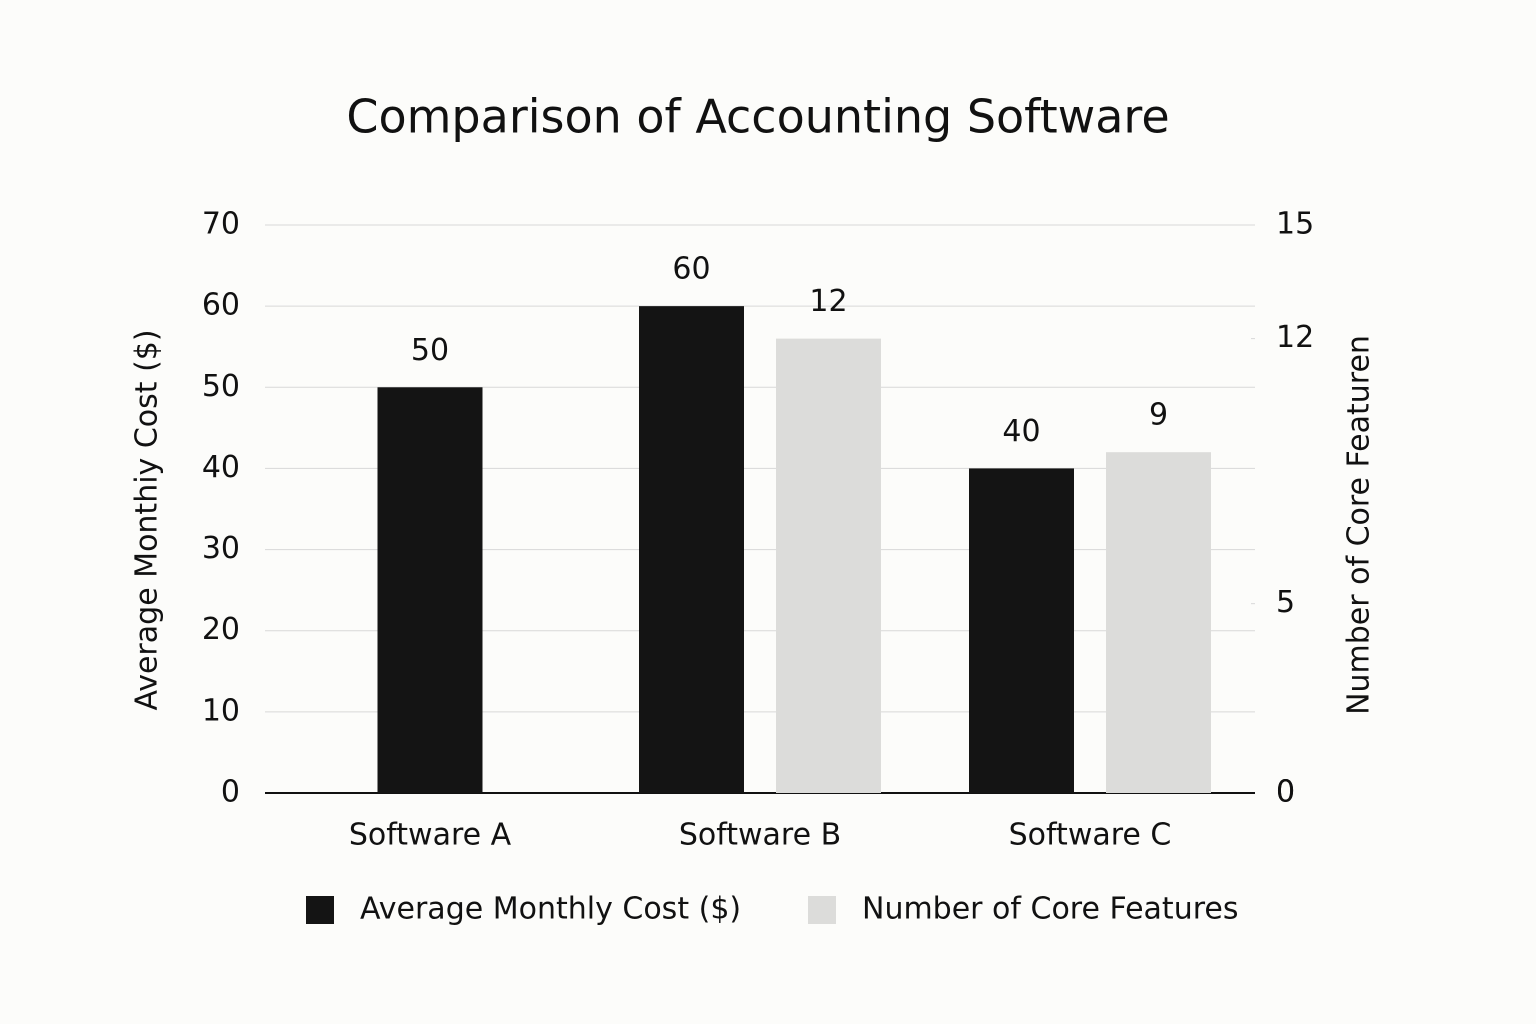 This screenshot has width=1536, height=1024. I want to click on data-label: 40, so click(1021, 431).